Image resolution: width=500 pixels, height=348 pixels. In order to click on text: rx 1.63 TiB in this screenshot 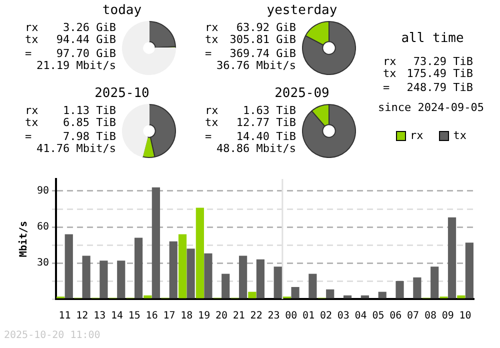, I will do `click(250, 110)`.